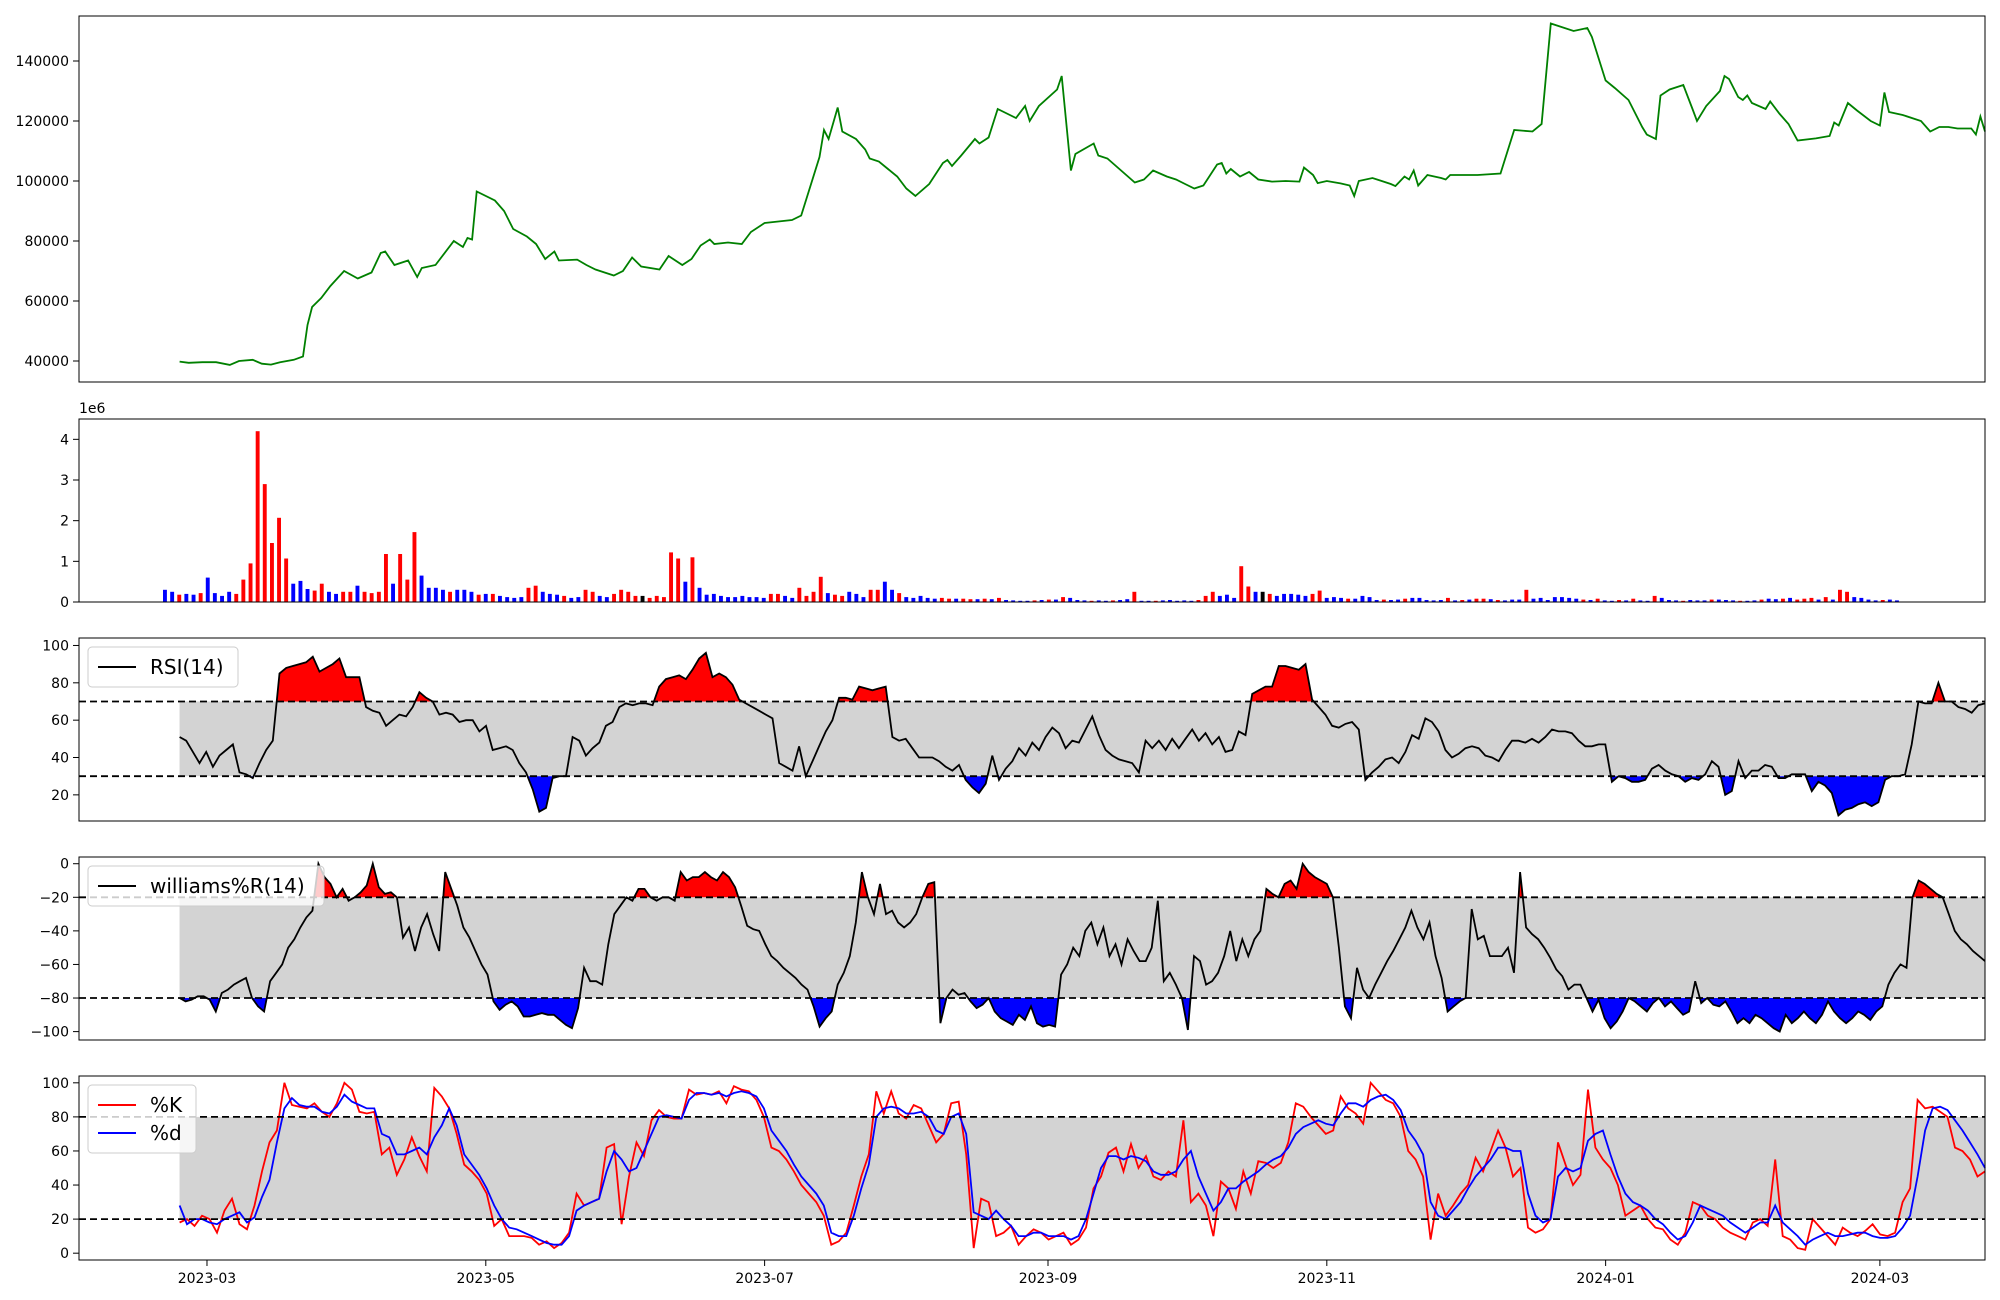 The image size is (2000, 1300). I want to click on volume-ytick-label: 0, so click(64, 603).